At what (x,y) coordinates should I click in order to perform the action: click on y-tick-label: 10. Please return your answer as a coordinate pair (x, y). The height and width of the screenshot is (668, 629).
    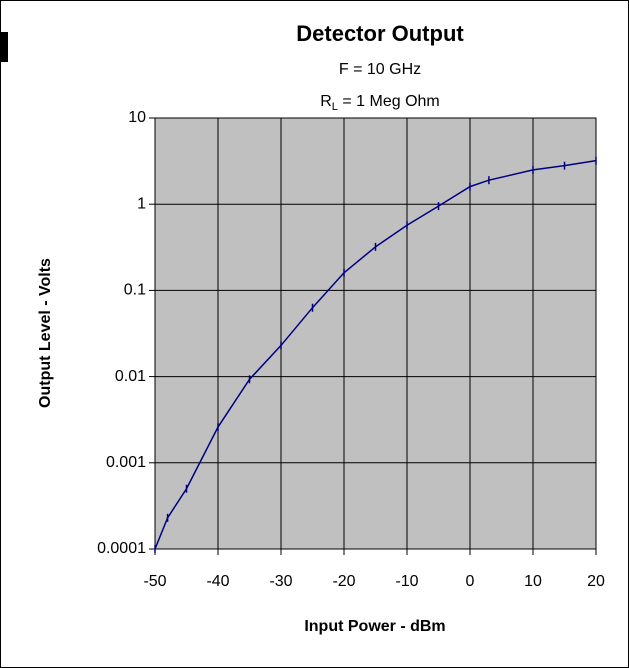
    Looking at the image, I should click on (137, 117).